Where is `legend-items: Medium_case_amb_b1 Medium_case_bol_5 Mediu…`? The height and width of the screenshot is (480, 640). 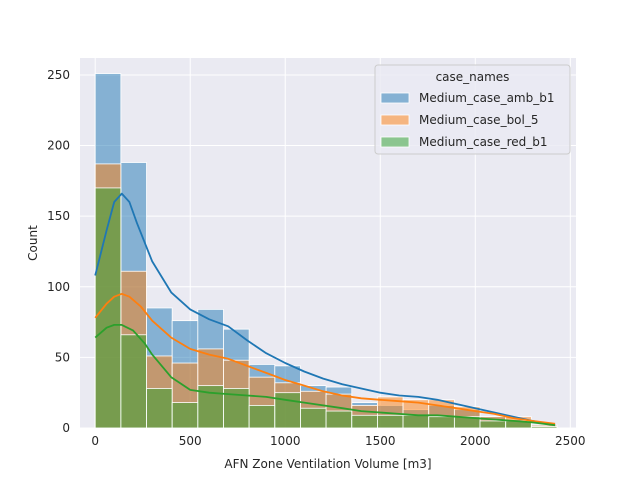
legend-items: Medium_case_amb_b1 Medium_case_bol_5 Mediu… is located at coordinates (467, 120).